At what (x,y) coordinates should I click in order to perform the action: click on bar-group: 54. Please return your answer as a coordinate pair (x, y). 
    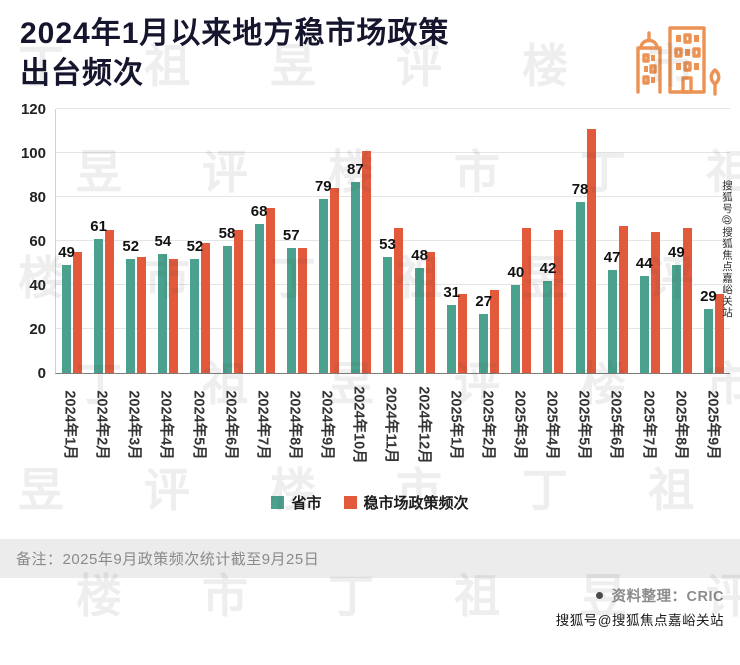
    Looking at the image, I should click on (168, 241).